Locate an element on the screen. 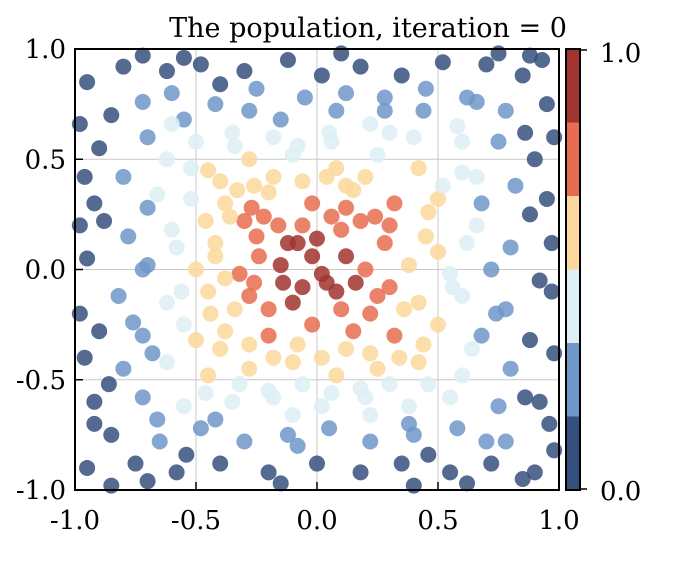 The image size is (675, 581). x-tick-label: -0.5 is located at coordinates (196, 521).